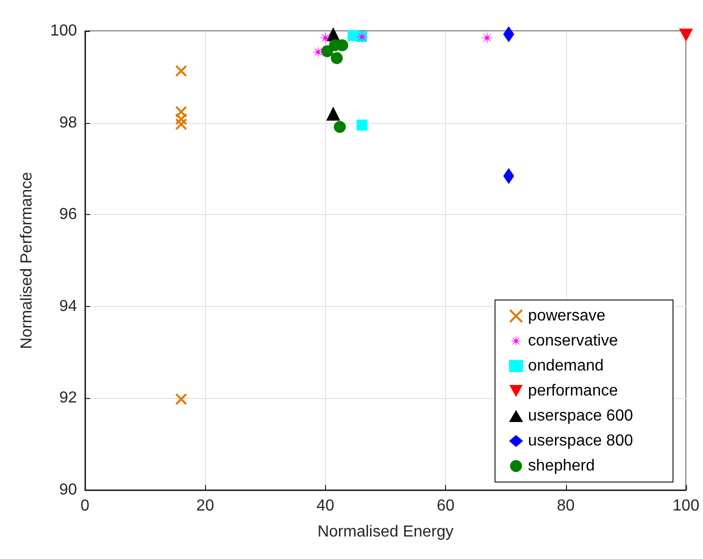  Describe the element at coordinates (325, 506) in the screenshot. I see `x-tick-label: 40` at that location.